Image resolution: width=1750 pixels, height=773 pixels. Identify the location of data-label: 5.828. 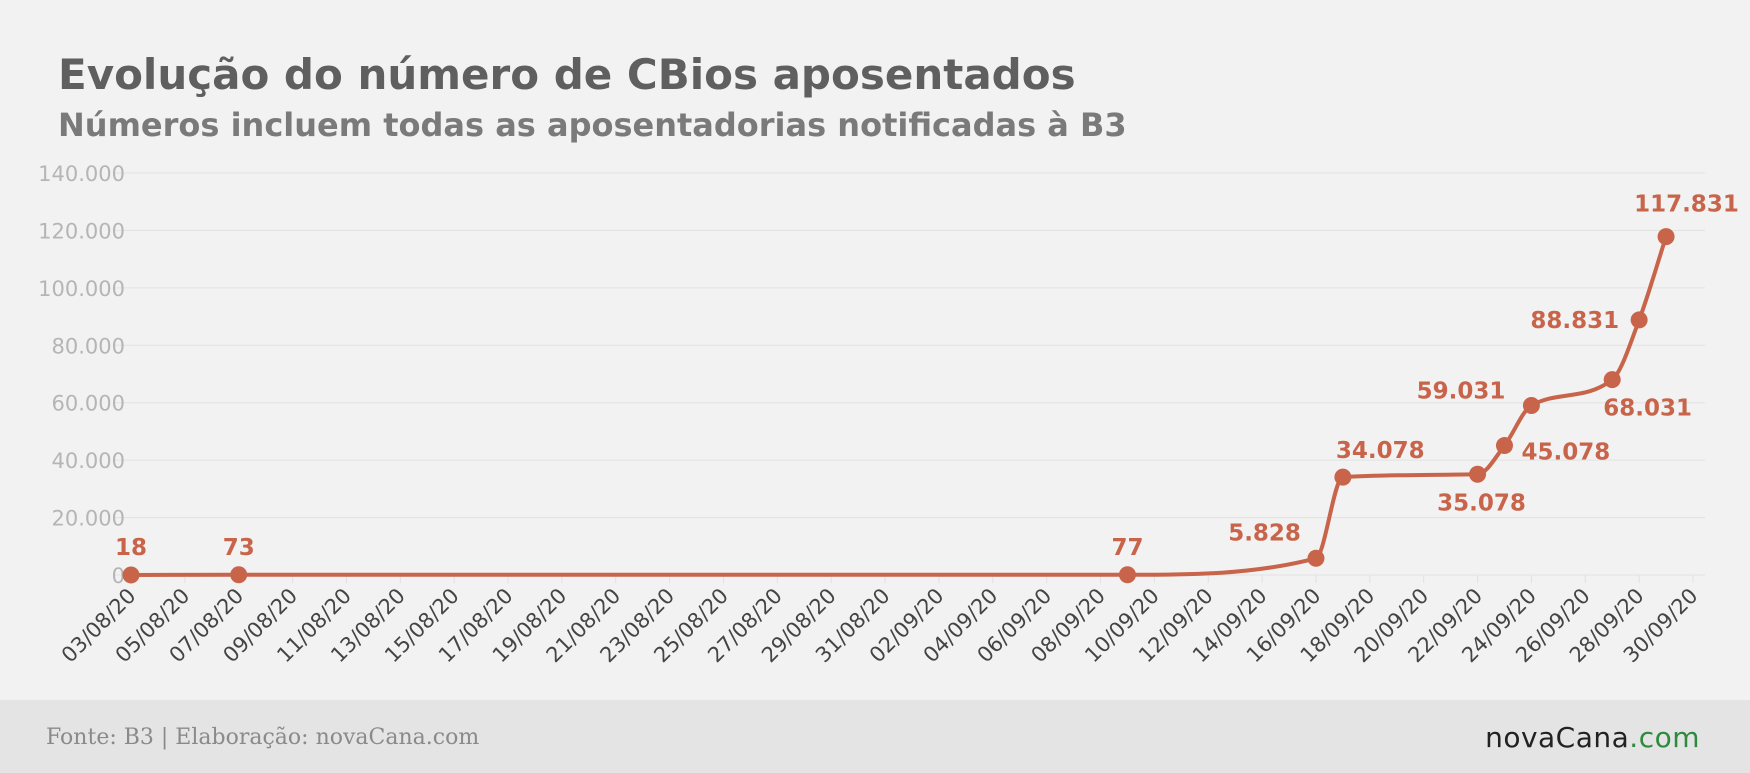
(1264, 533).